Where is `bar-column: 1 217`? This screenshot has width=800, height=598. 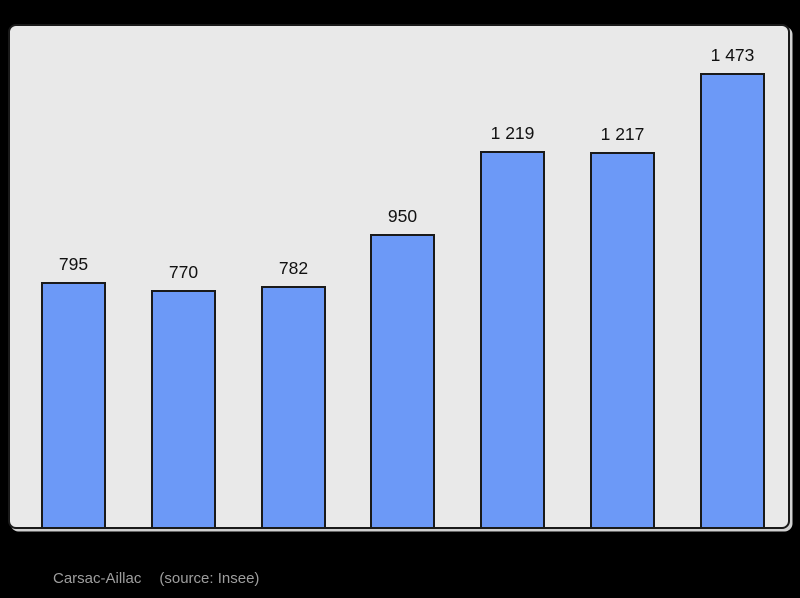 bar-column: 1 217 is located at coordinates (622, 325).